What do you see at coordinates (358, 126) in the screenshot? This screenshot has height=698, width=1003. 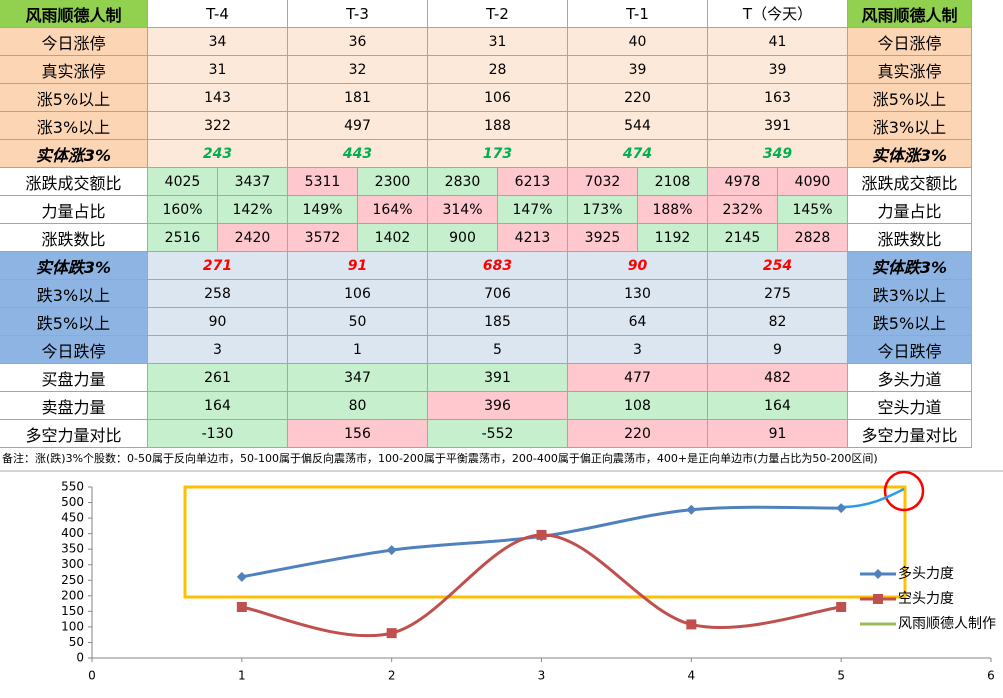 I see `value-cell: 497` at bounding box center [358, 126].